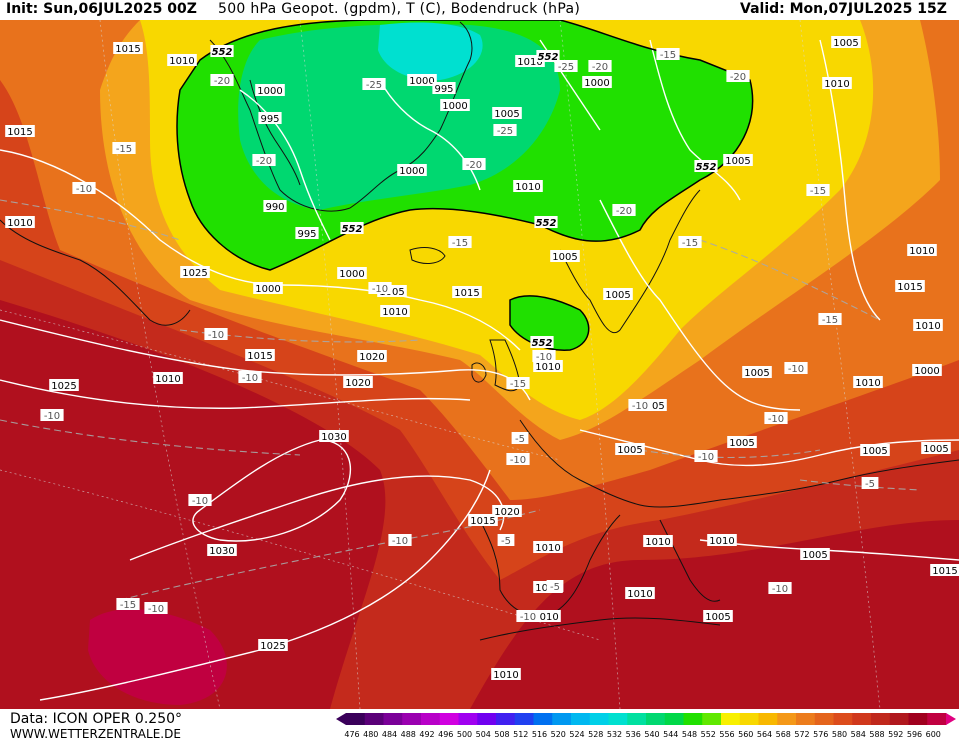 This screenshot has height=741, width=959. I want to click on coast-canada, so click(95, 272).